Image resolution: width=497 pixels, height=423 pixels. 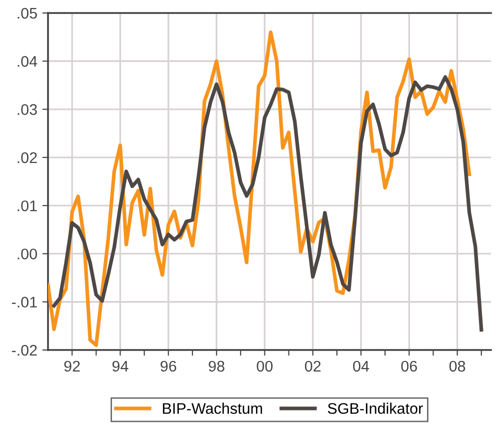 What do you see at coordinates (24, 302) in the screenshot?
I see `y-tick-label: -.01` at bounding box center [24, 302].